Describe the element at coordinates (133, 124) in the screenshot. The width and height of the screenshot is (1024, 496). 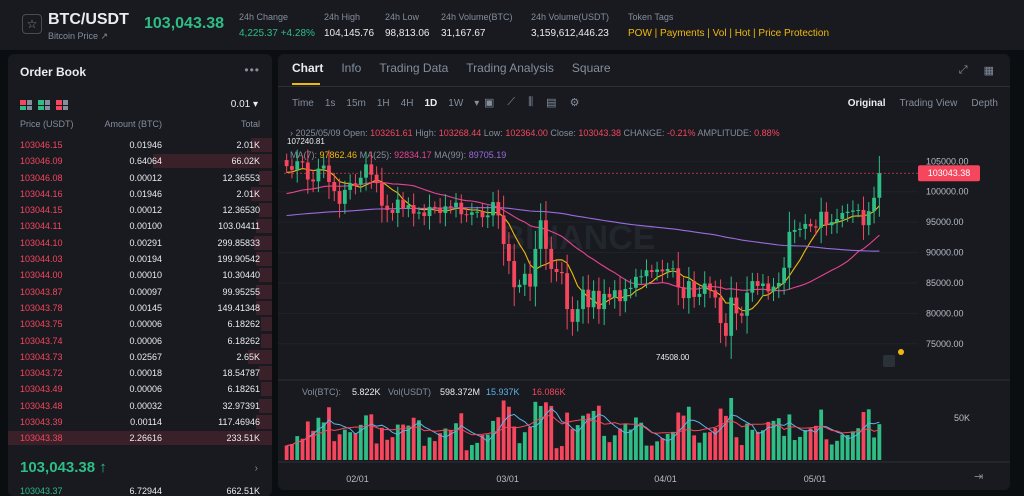
I see `col-amount: Amount (BTC)` at that location.